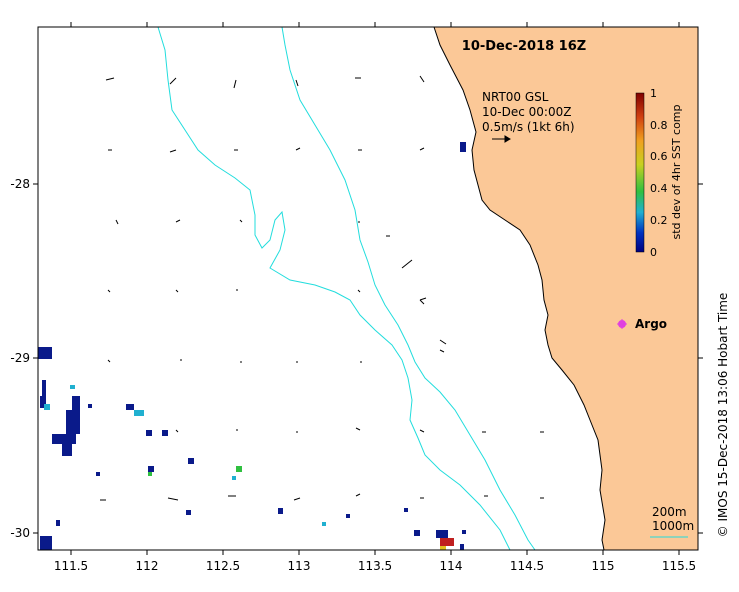  What do you see at coordinates (147, 566) in the screenshot?
I see `x-tick-label: 112` at bounding box center [147, 566].